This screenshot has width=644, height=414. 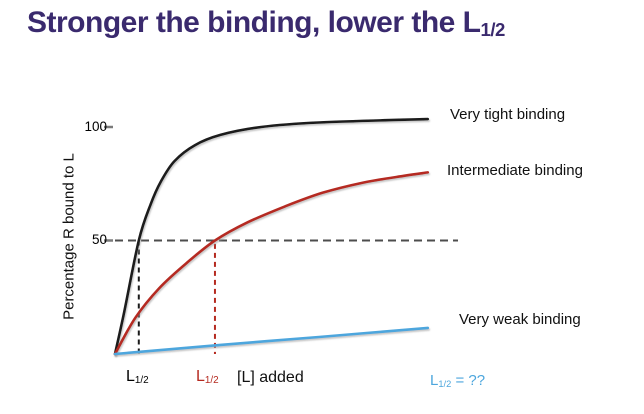 What do you see at coordinates (200, 376) in the screenshot?
I see `lhalf-intermediate-base: L` at bounding box center [200, 376].